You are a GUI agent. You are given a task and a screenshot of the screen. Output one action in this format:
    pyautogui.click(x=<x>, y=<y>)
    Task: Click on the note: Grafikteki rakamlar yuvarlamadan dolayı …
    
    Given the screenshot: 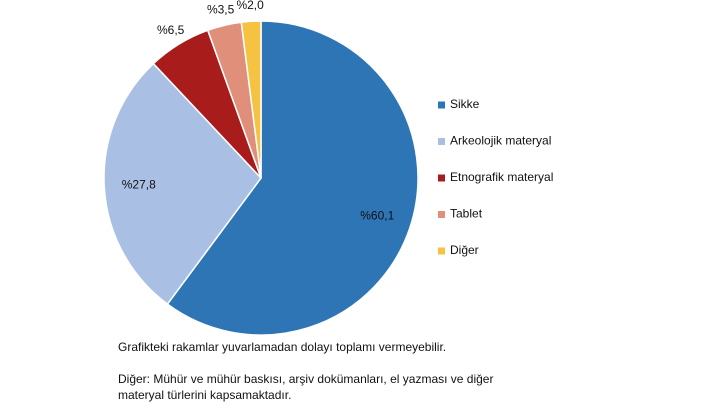 What is the action you would take?
    pyautogui.click(x=282, y=347)
    